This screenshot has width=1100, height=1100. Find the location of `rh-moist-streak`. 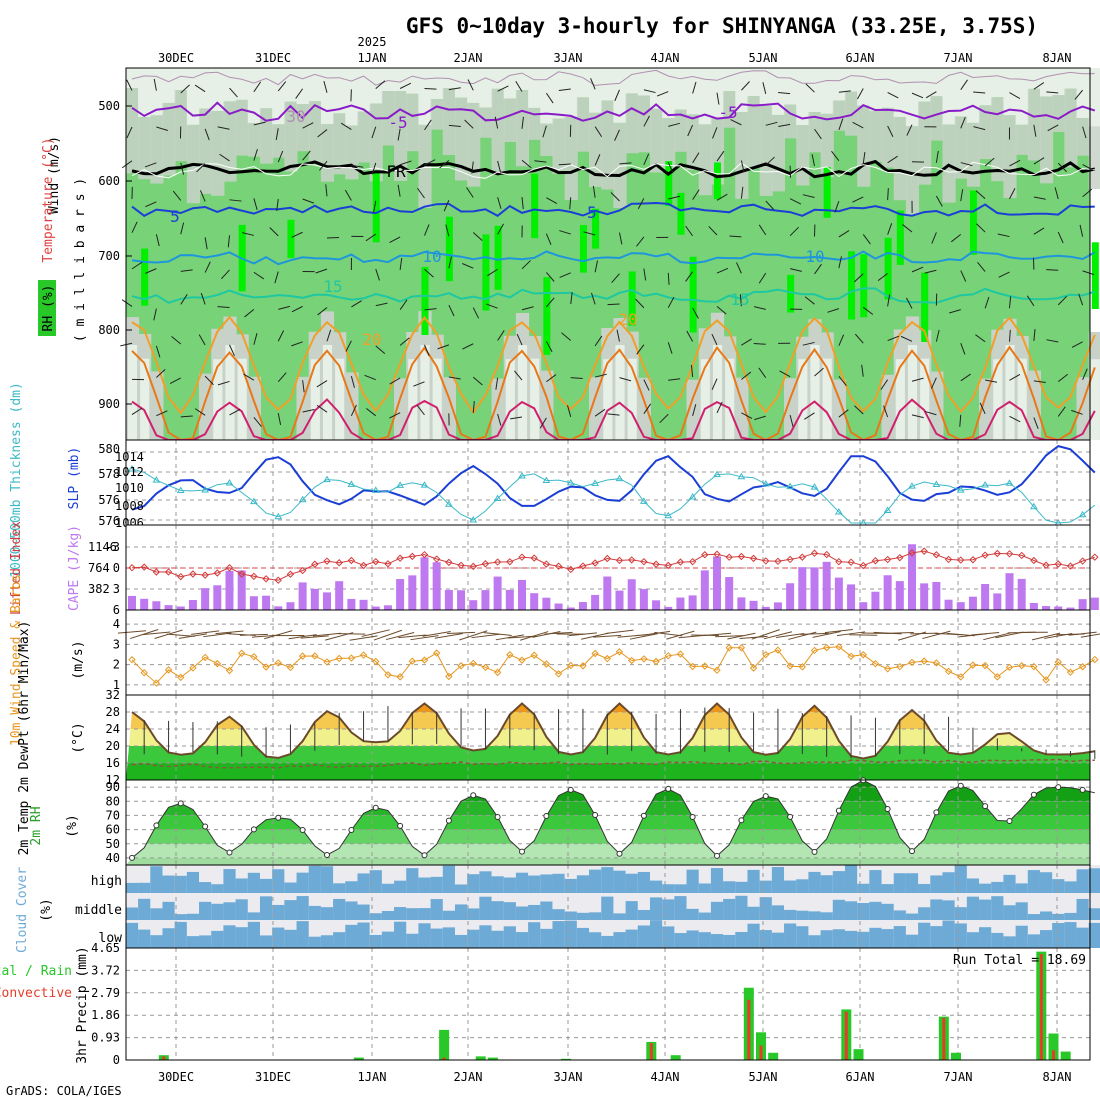

rh-moist-streak is located at coordinates (291, 239).